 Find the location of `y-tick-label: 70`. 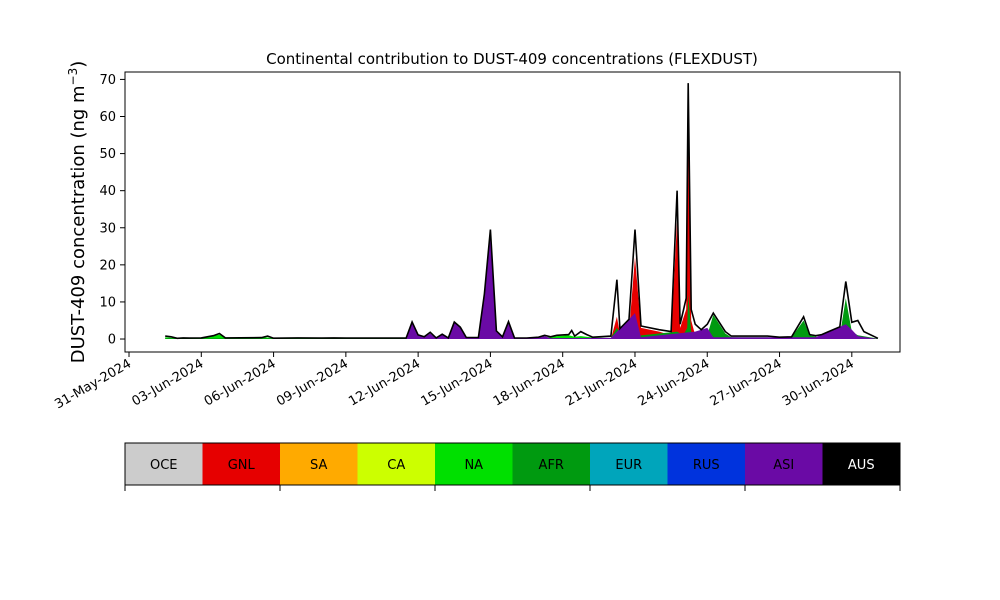

y-tick-label: 70 is located at coordinates (107, 80).